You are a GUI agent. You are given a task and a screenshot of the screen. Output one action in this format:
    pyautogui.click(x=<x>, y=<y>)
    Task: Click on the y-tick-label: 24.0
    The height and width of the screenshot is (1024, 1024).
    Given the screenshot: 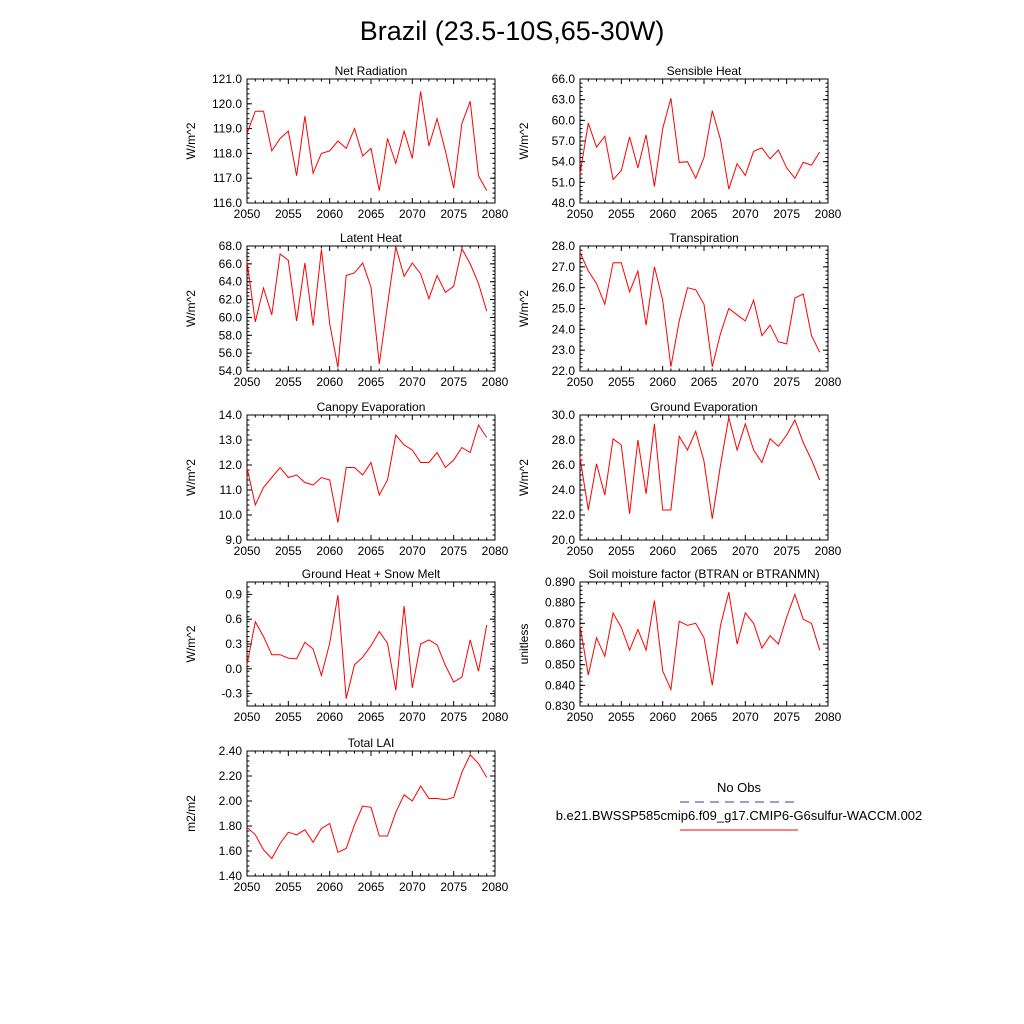 What is the action you would take?
    pyautogui.click(x=564, y=329)
    